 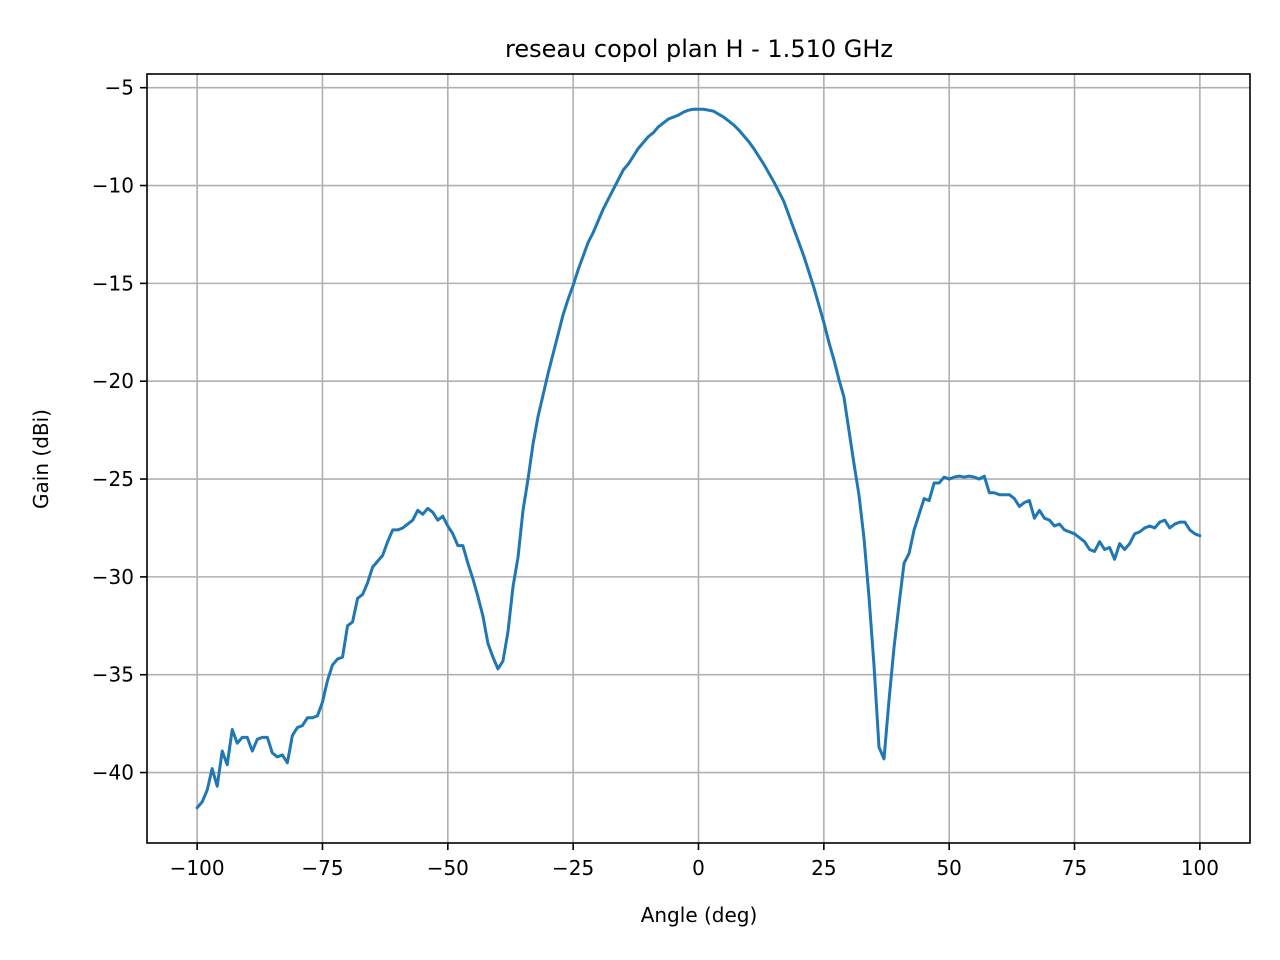 What do you see at coordinates (119, 88) in the screenshot?
I see `y-tick-label: −5` at bounding box center [119, 88].